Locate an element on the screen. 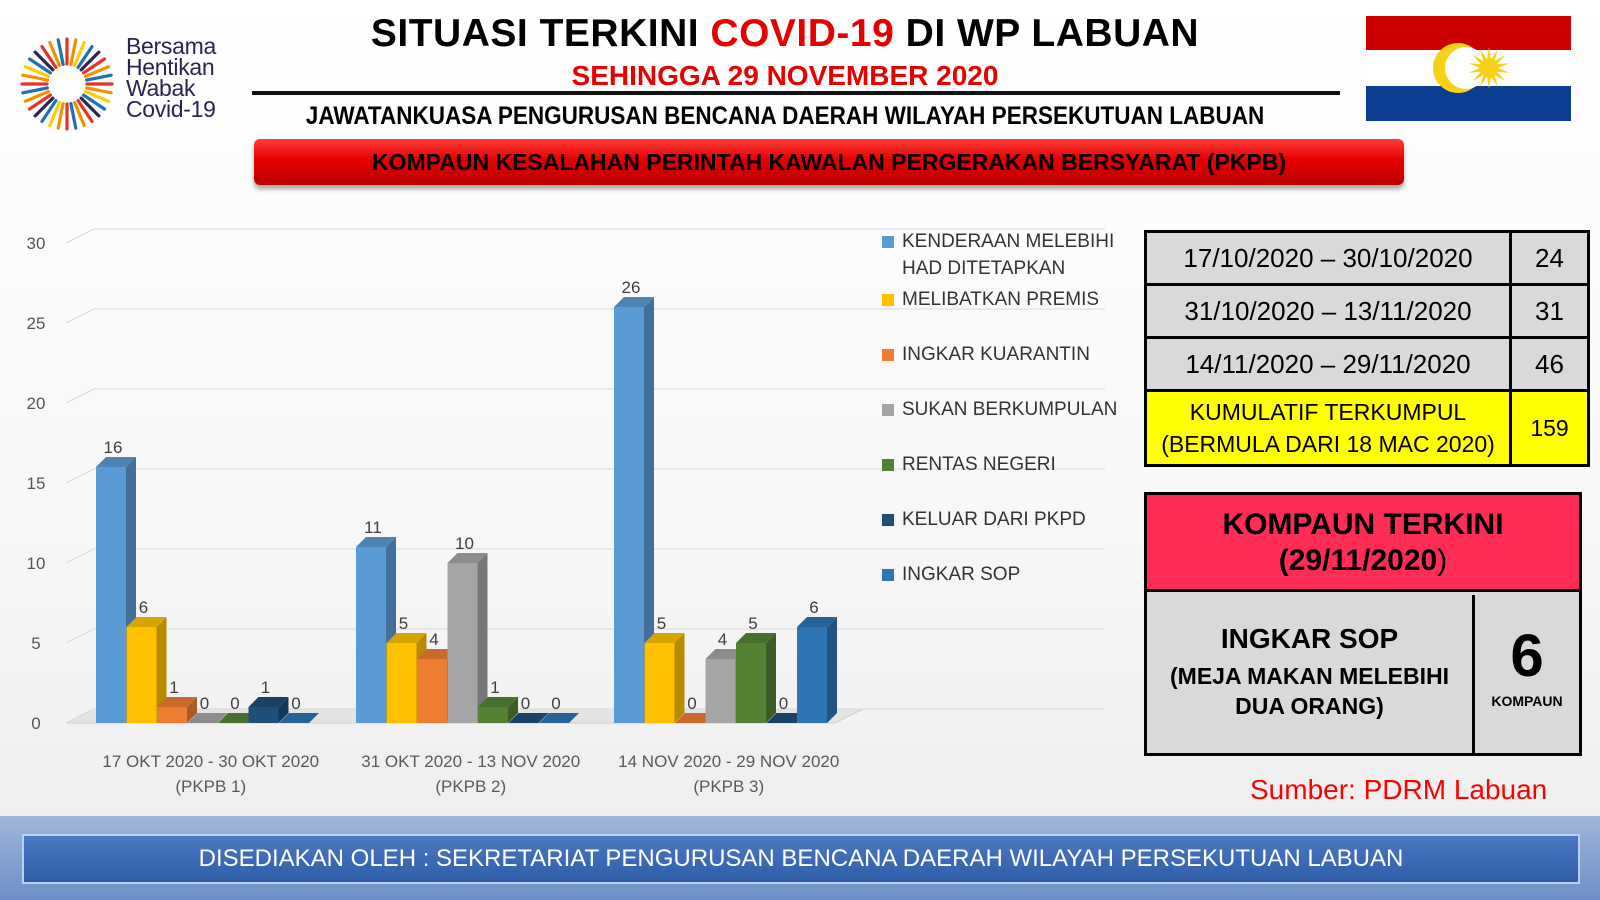 The width and height of the screenshot is (1600, 900). data-label: 11 is located at coordinates (373, 527).